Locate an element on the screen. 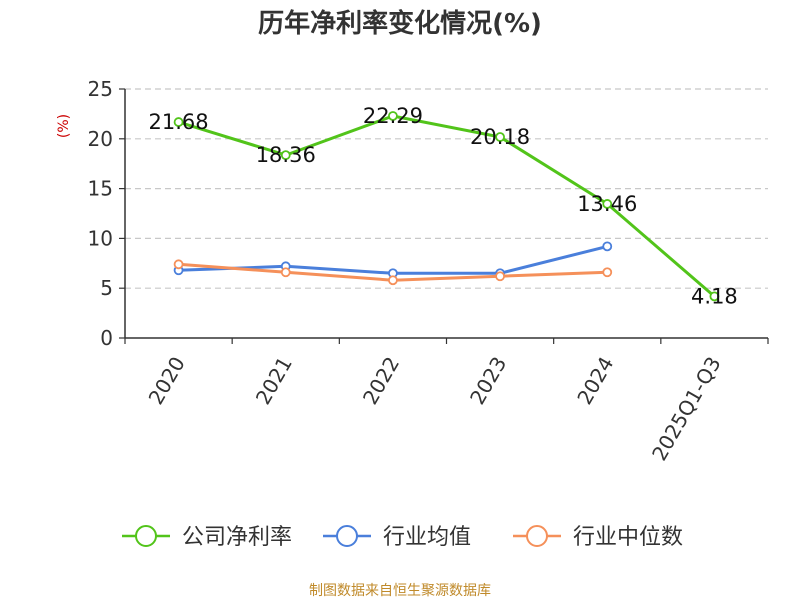 This screenshot has width=800, height=600. y-tick-label: 5 is located at coordinates (106, 288).